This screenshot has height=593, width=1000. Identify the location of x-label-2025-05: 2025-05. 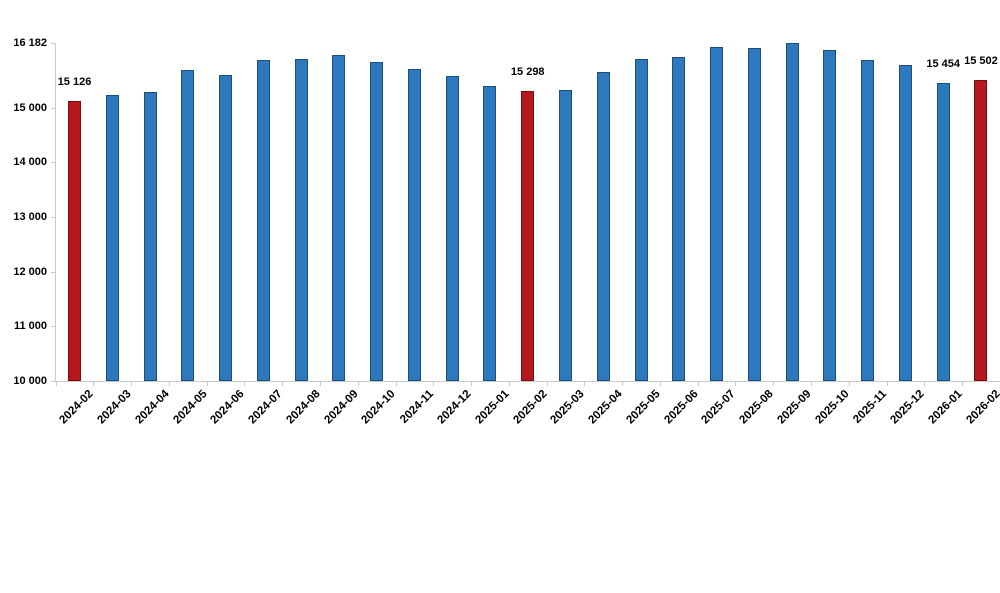
(643, 407).